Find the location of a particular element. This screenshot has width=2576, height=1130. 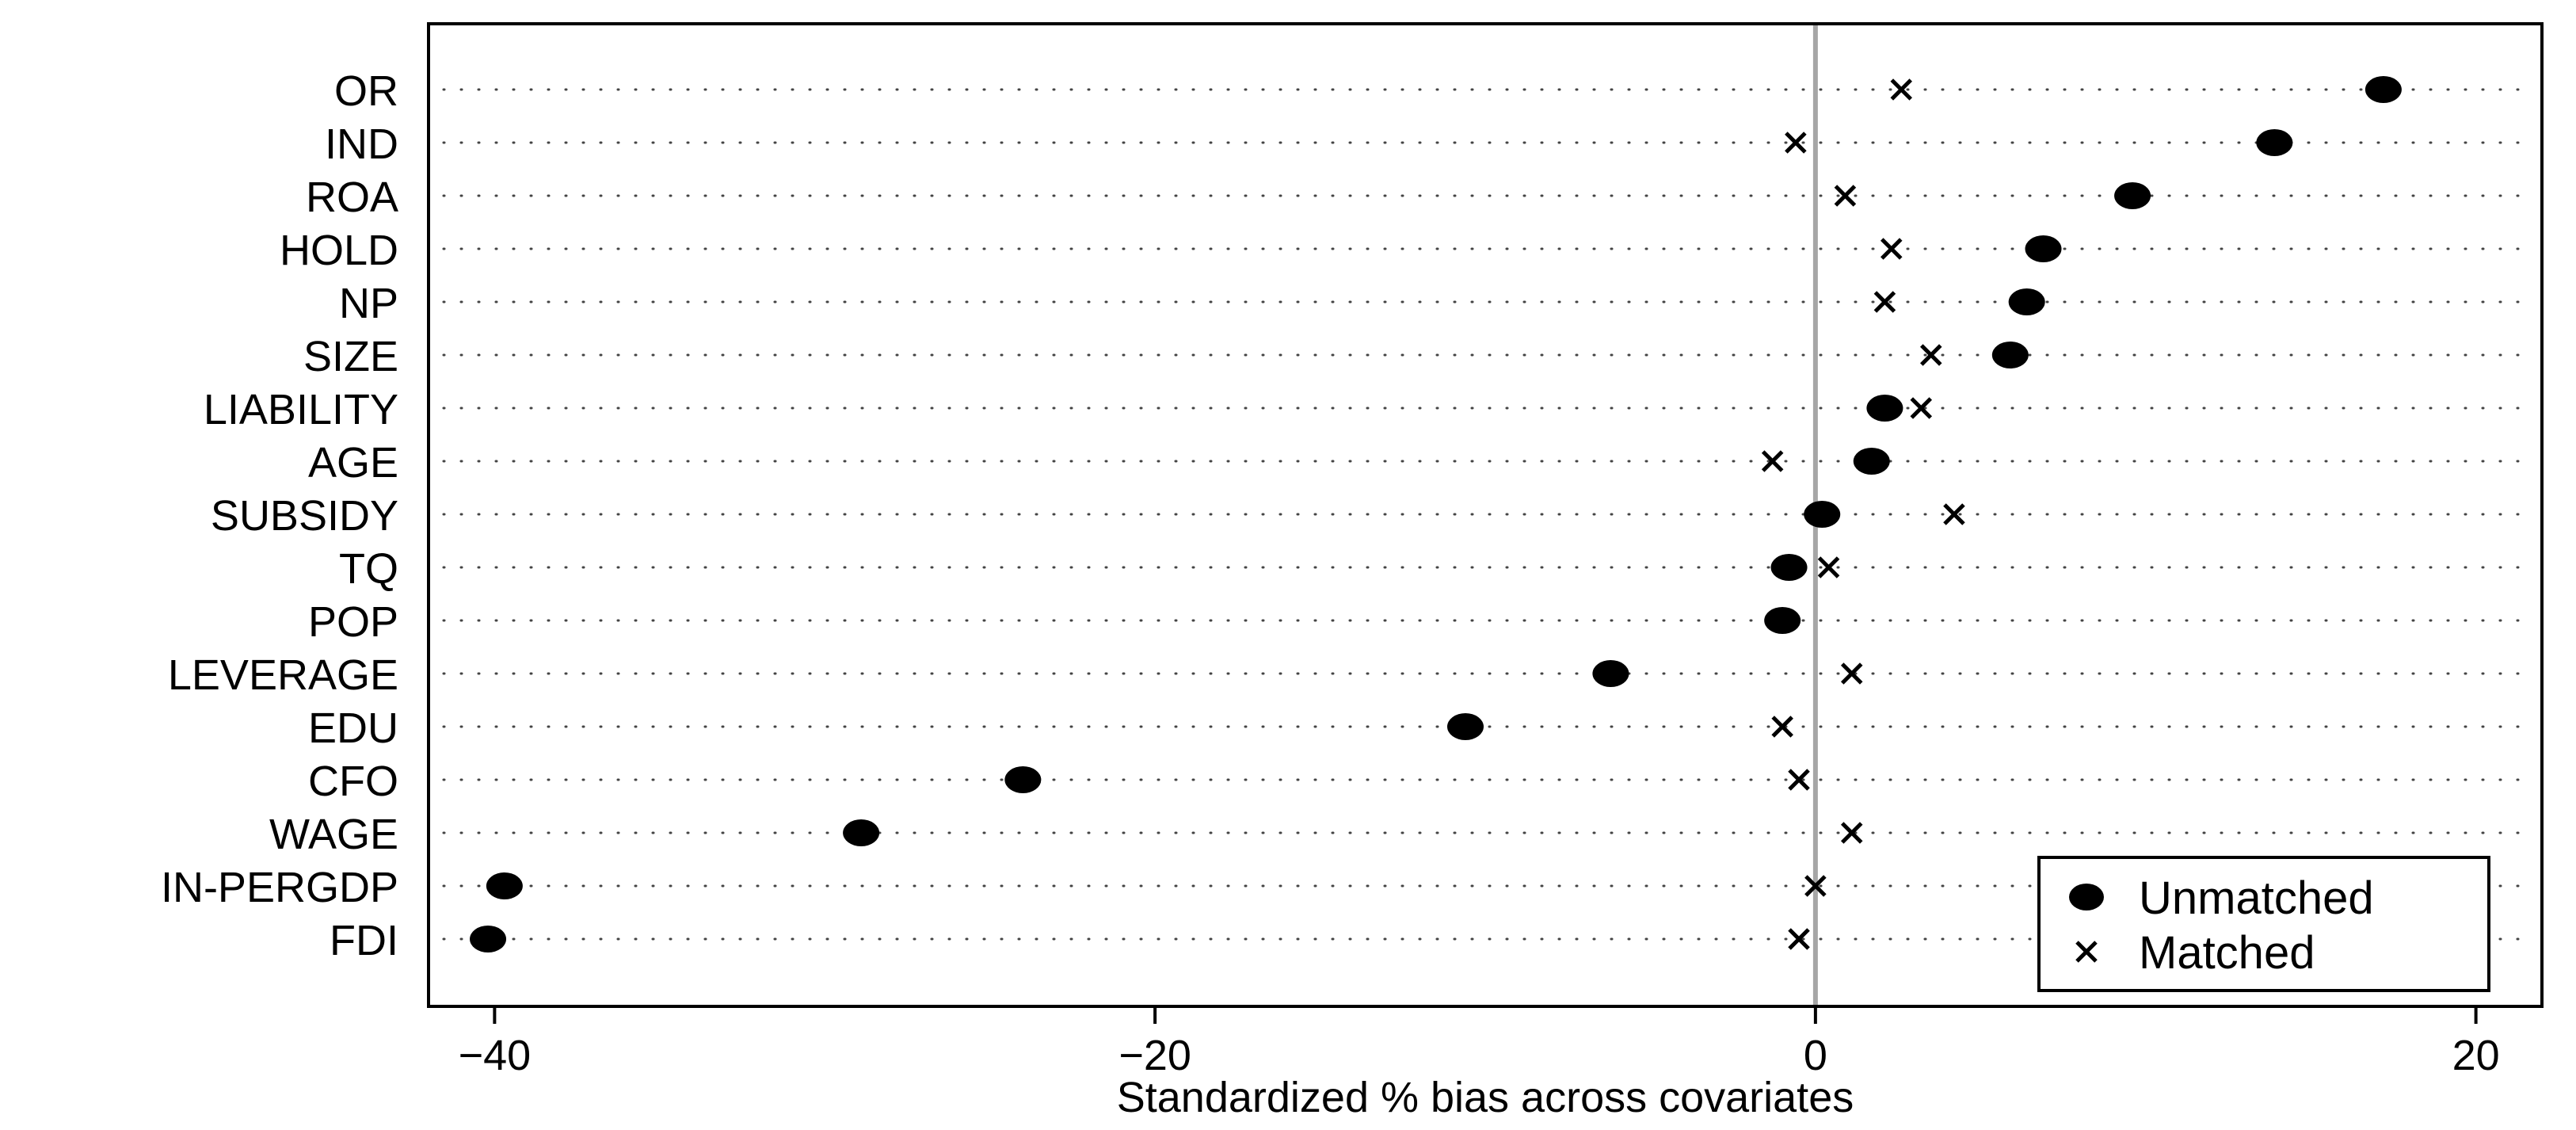

legend-box is located at coordinates (2263, 924).